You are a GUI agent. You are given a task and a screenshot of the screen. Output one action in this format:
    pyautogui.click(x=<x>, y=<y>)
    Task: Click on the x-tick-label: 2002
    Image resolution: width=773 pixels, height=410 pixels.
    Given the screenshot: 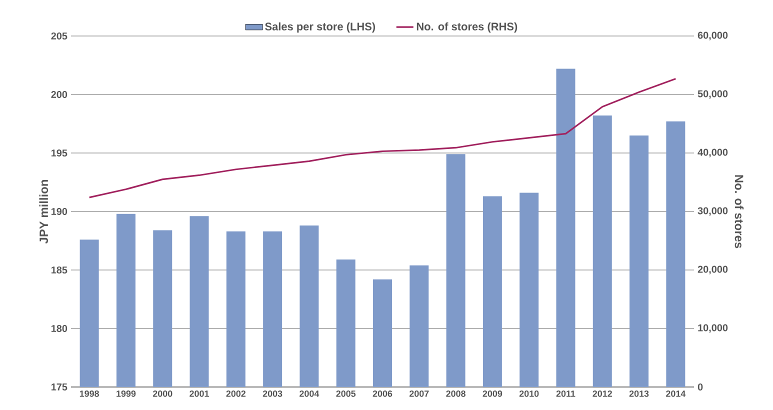 What is the action you would take?
    pyautogui.click(x=236, y=393)
    